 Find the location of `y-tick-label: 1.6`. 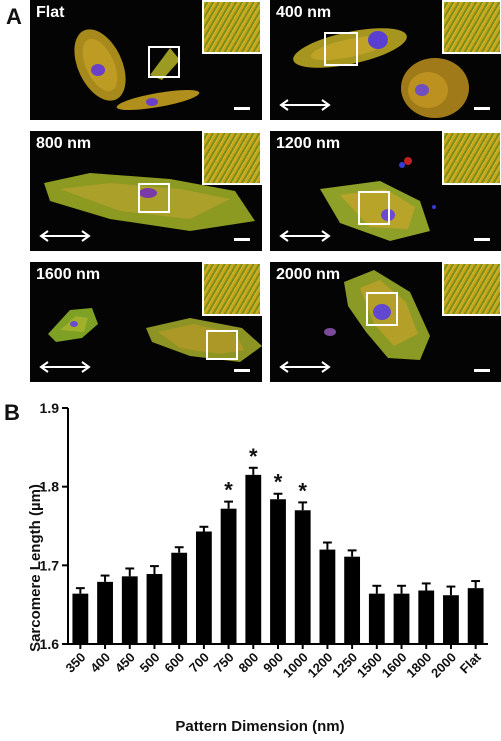

y-tick-label: 1.6 is located at coordinates (50, 644).